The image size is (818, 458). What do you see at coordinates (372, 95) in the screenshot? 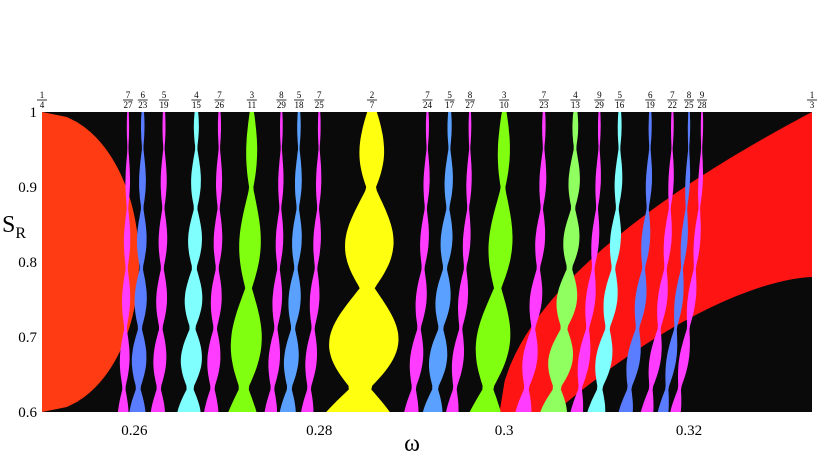
I see `tongue-label-numerator: 2` at bounding box center [372, 95].